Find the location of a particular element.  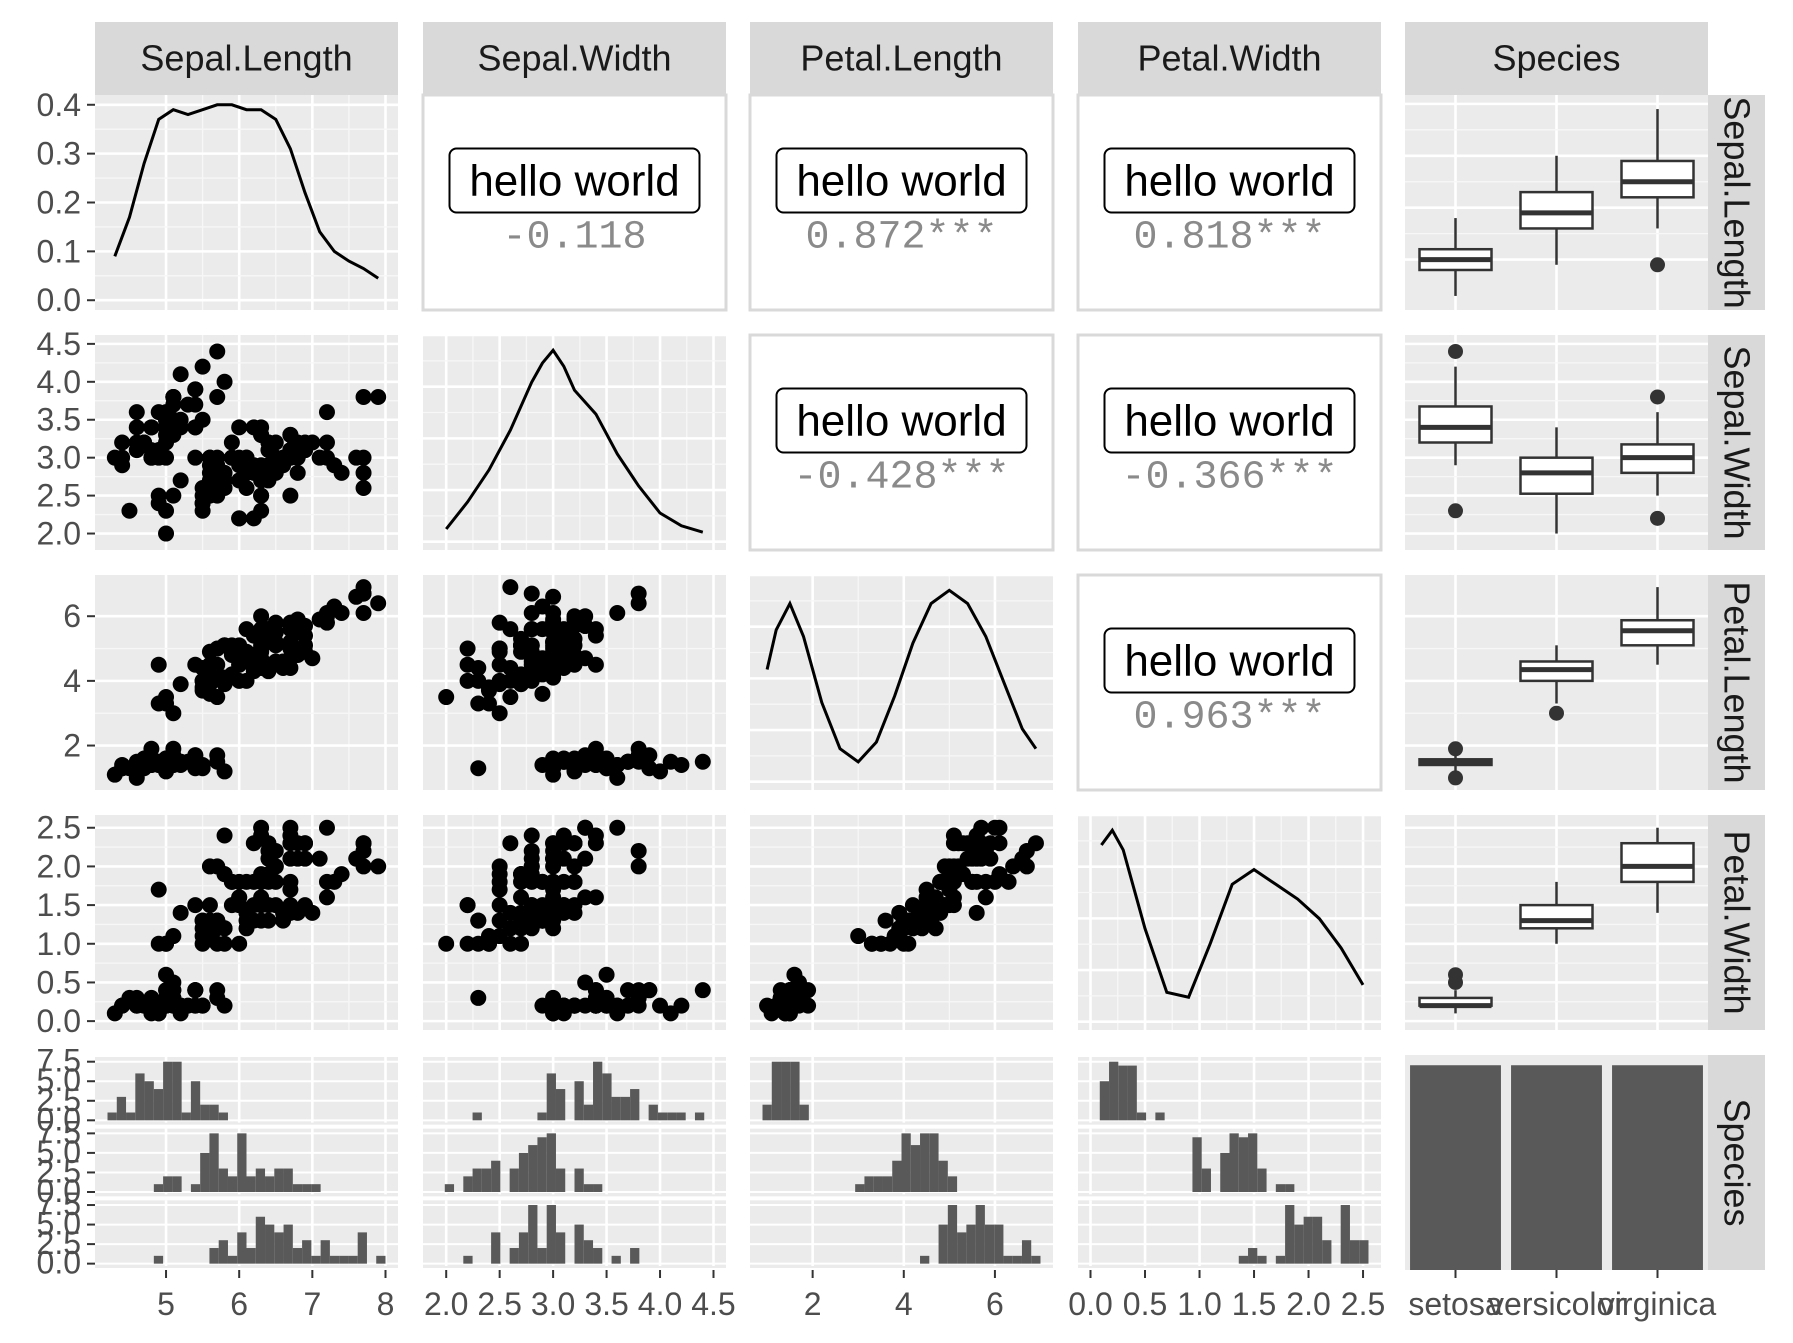

x-tick-label: 8 is located at coordinates (386, 1304).